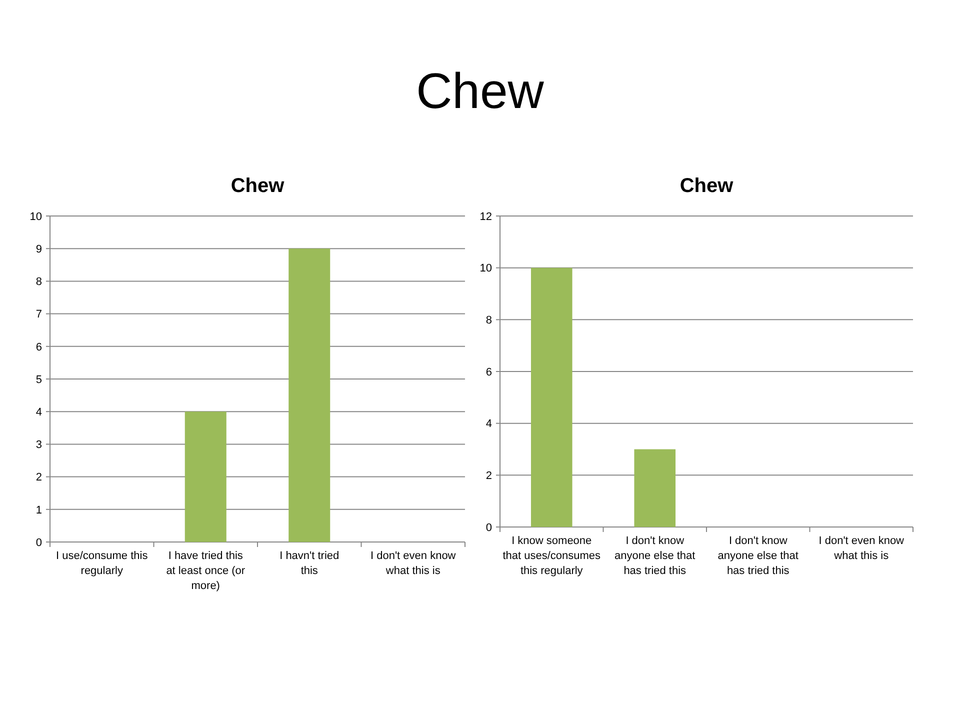  What do you see at coordinates (310, 563) in the screenshot?
I see `x-tick-label: I havn't tried this` at bounding box center [310, 563].